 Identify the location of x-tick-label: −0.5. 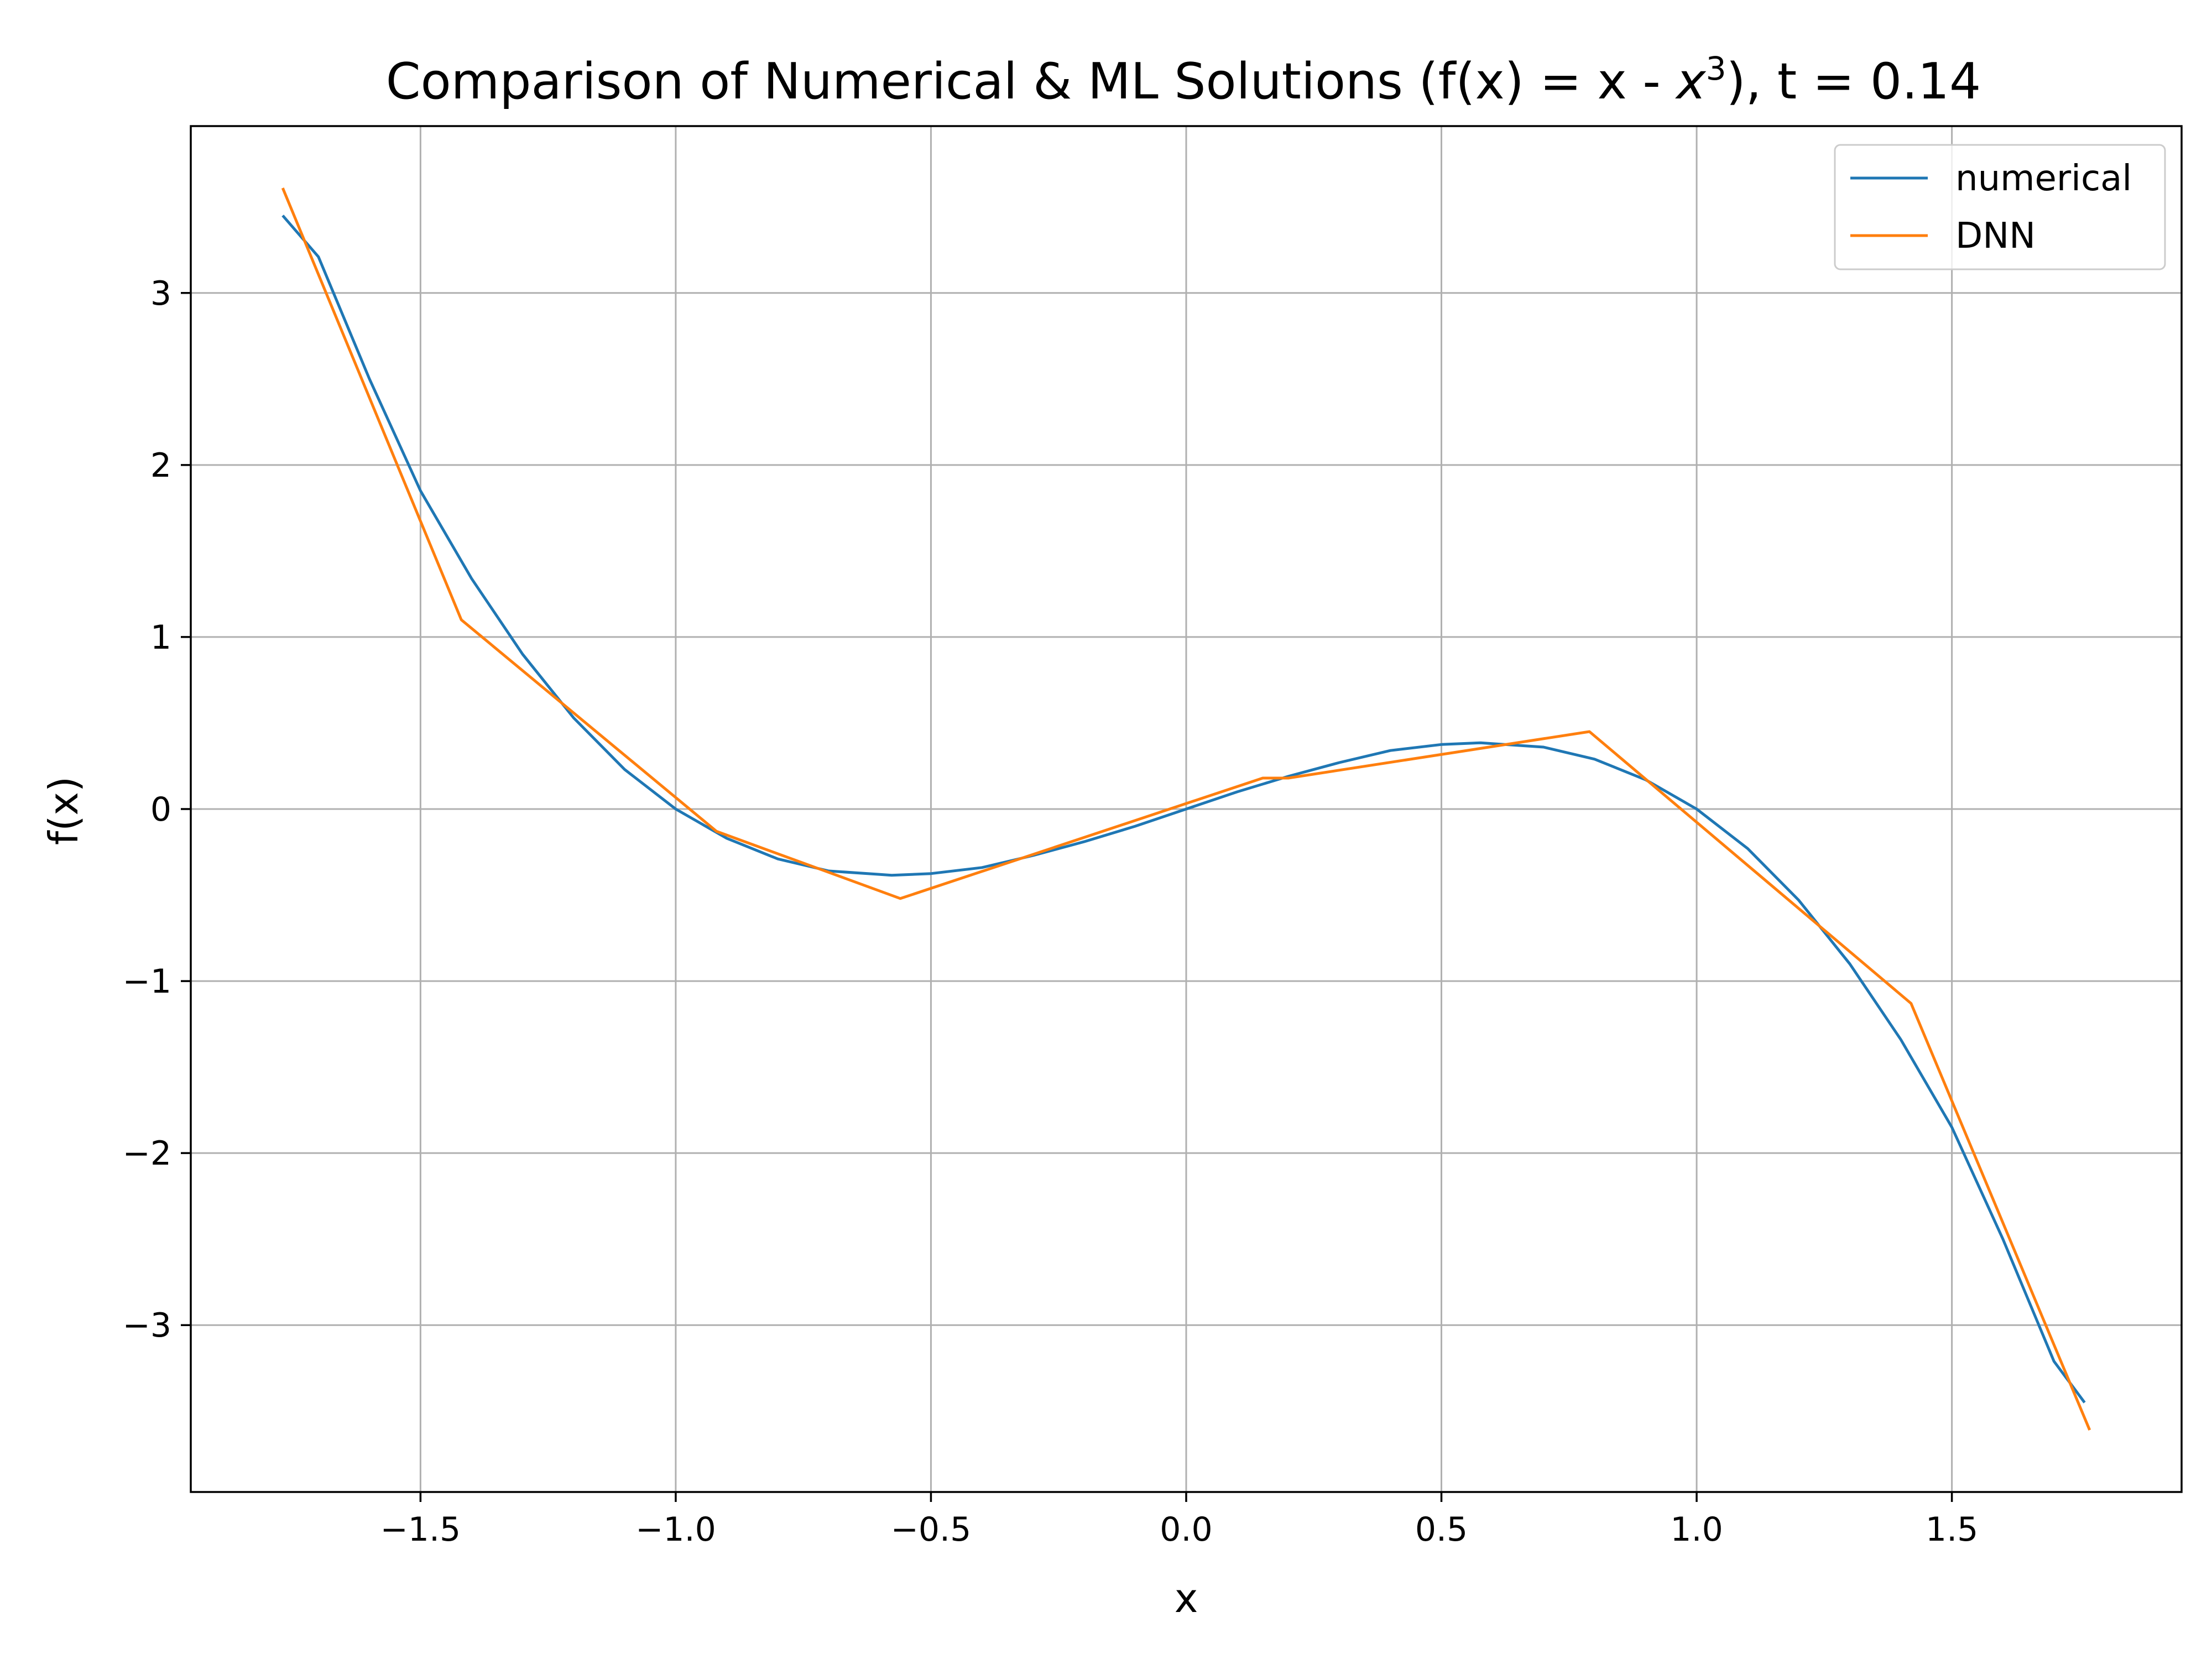
(932, 1529).